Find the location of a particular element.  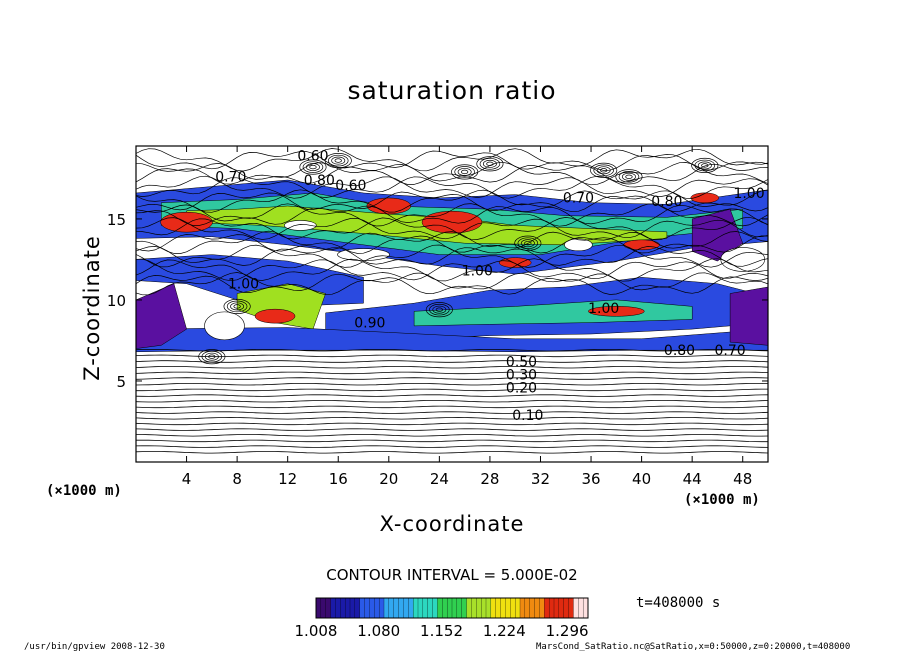

contour-label: 0.50 is located at coordinates (521, 362).